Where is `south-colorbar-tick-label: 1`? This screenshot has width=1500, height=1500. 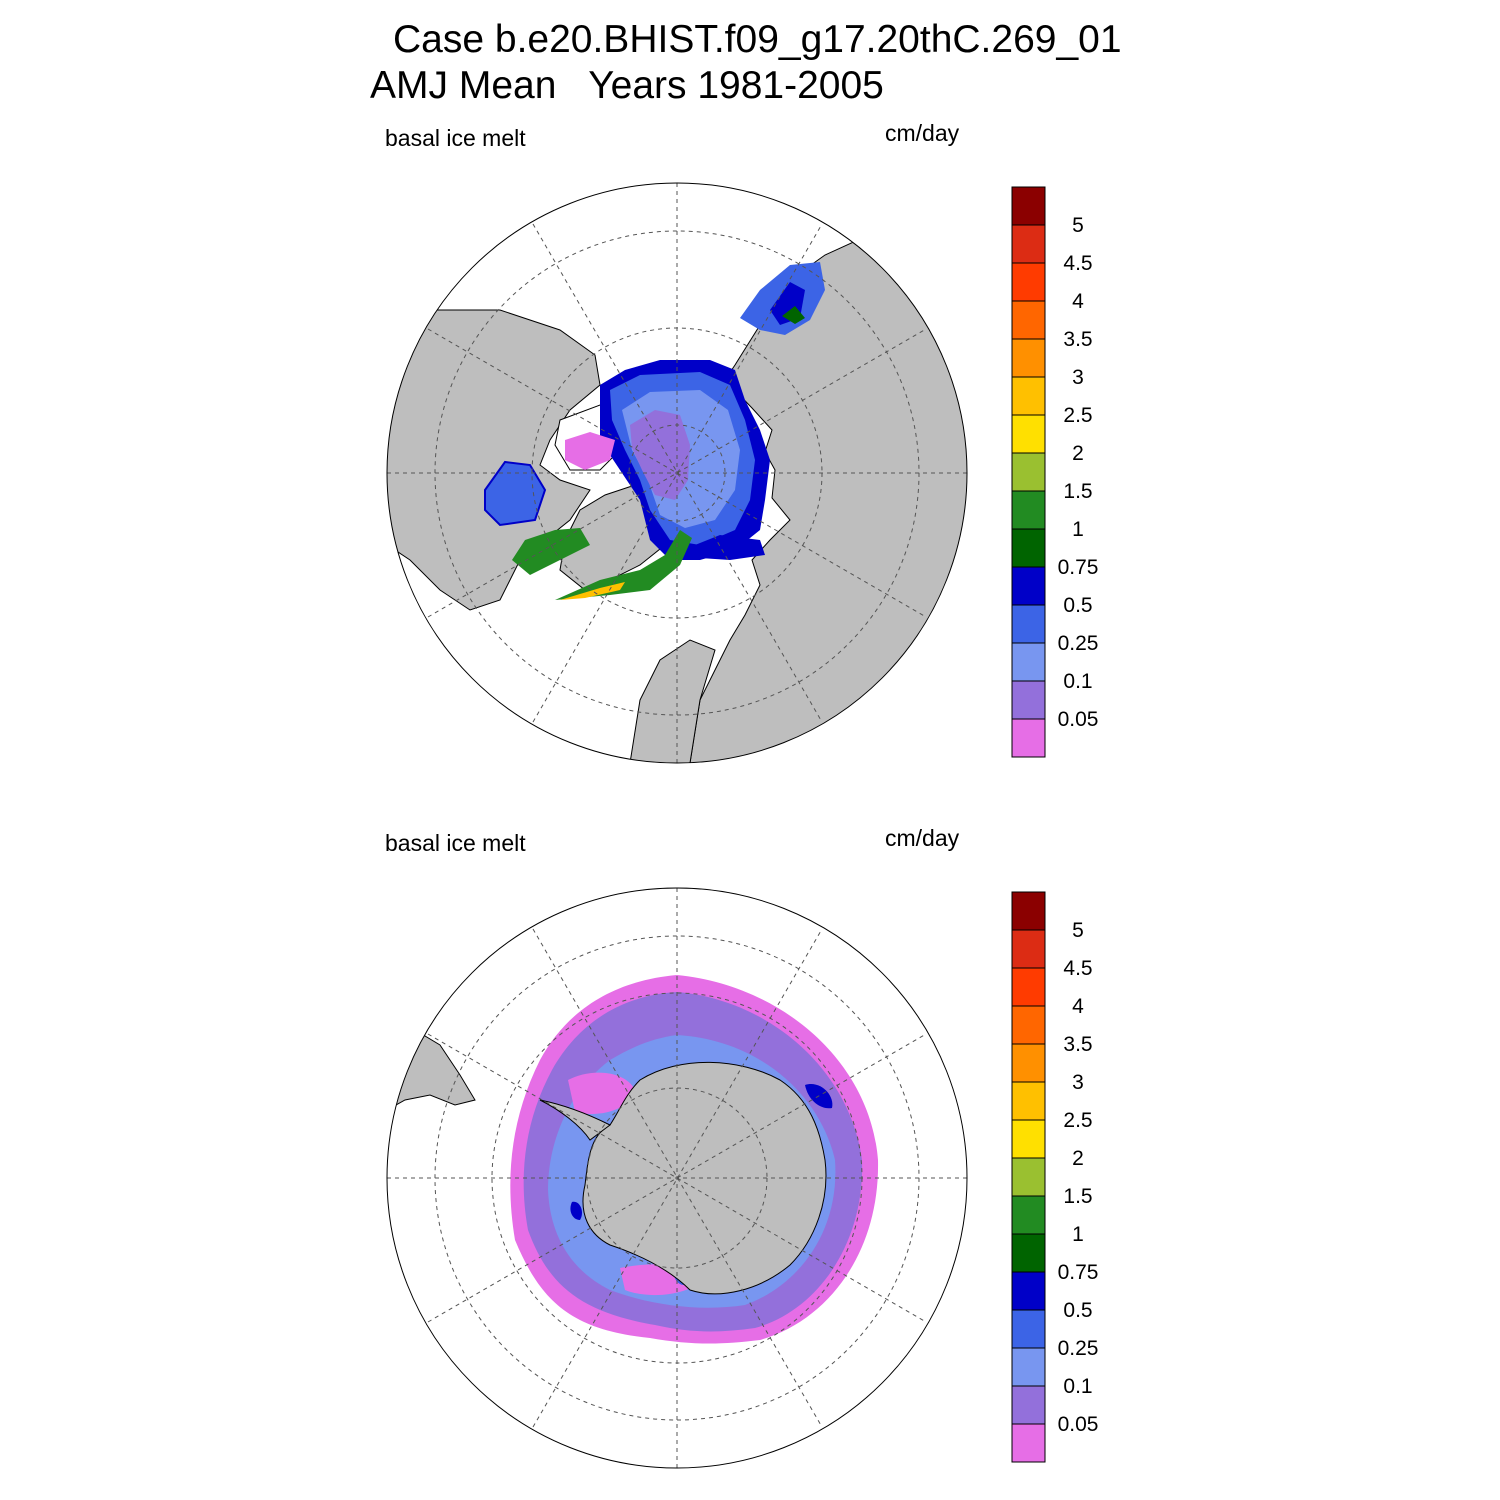
south-colorbar-tick-label: 1 is located at coordinates (1078, 1234).